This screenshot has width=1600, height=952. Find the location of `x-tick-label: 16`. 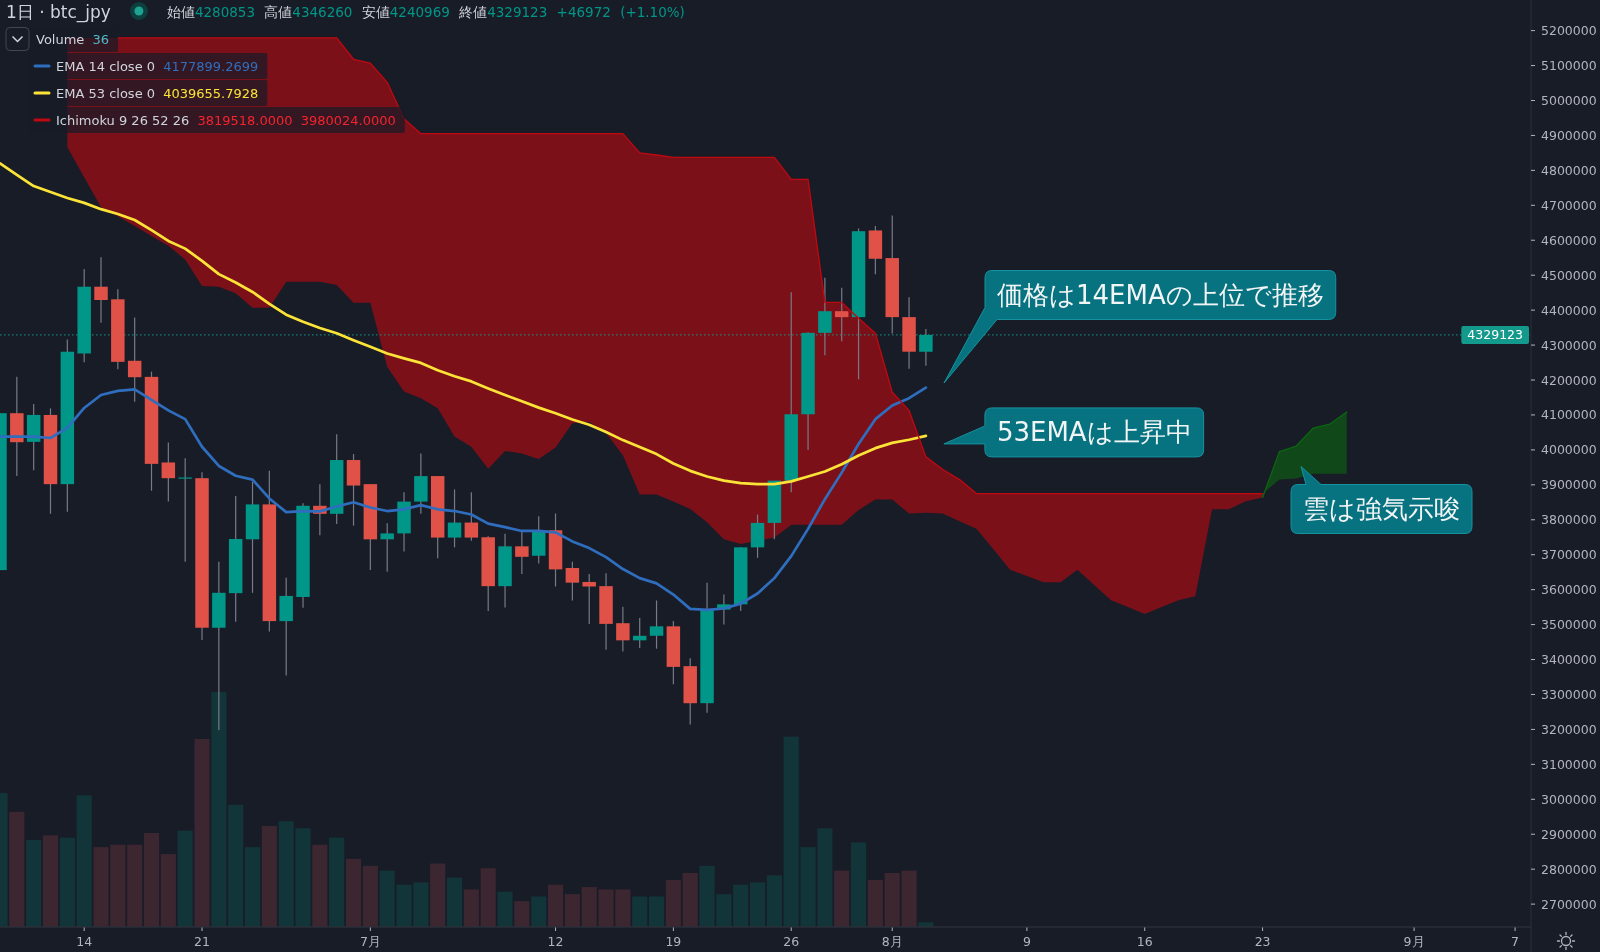

x-tick-label: 16 is located at coordinates (1144, 941).